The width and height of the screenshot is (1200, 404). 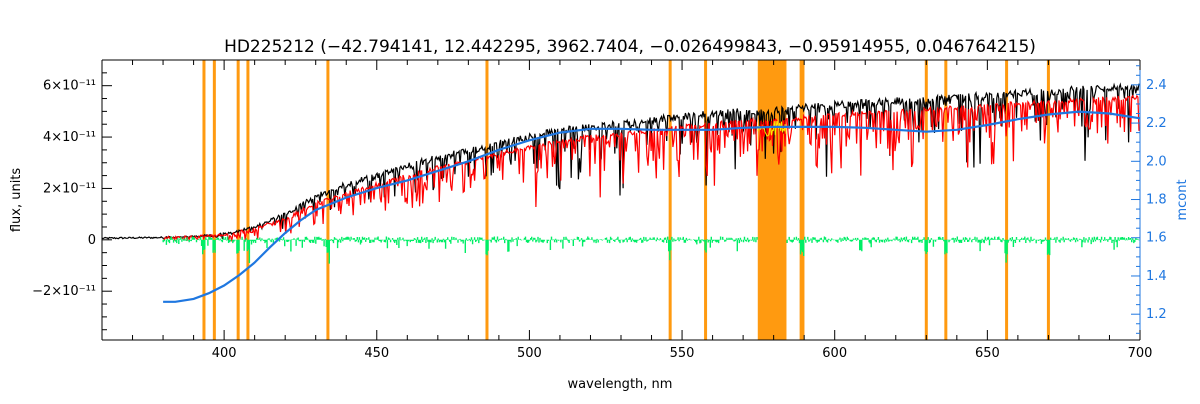 I want to click on y2-tick-label: 1.2, so click(x=1156, y=314).